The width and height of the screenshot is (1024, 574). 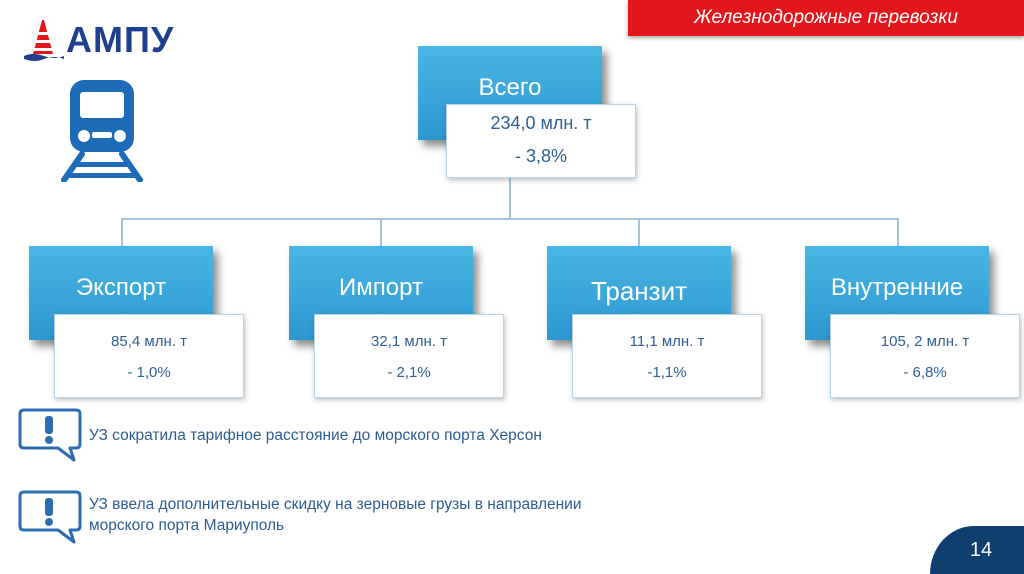 I want to click on domestic-change: - 6,8%, so click(x=925, y=372).